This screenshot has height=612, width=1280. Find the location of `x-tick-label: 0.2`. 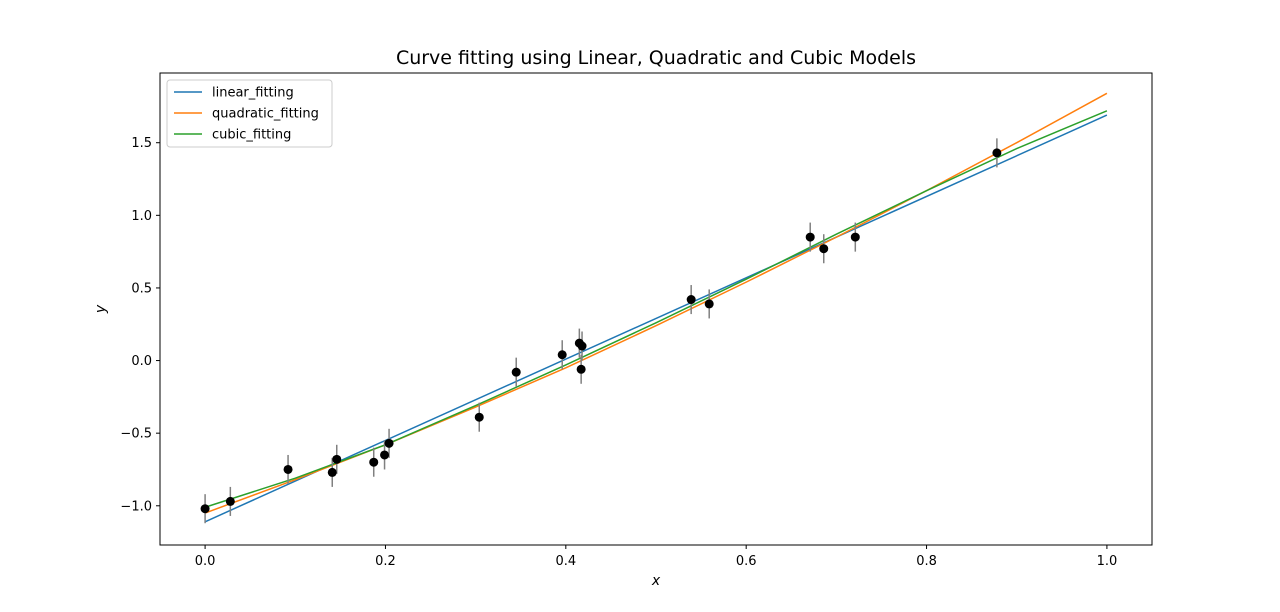

x-tick-label: 0.2 is located at coordinates (385, 561).